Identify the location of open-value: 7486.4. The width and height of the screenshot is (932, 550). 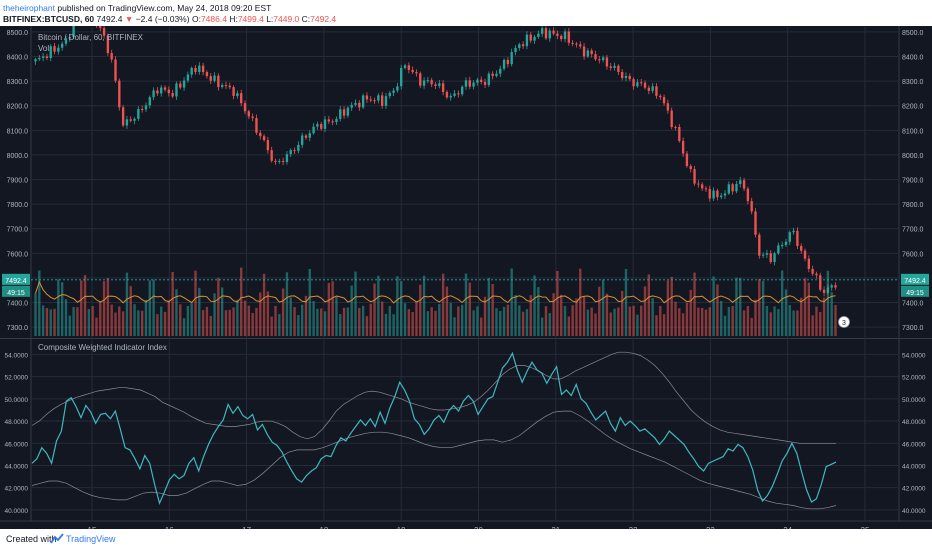
(213, 19).